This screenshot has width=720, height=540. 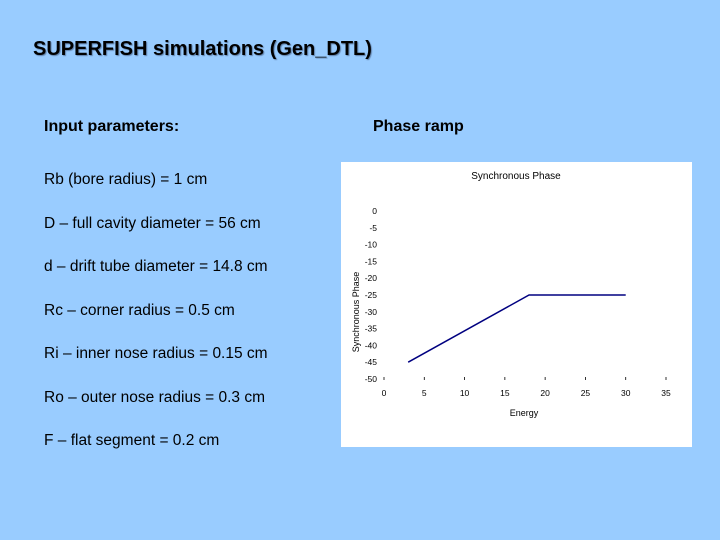 I want to click on y-tick-label: -20, so click(x=371, y=278).